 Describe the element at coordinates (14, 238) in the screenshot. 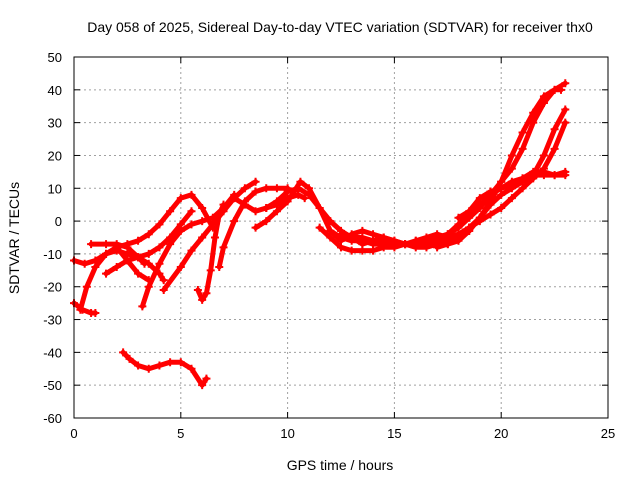

I see `y-axis-label: SDTVAR / TECUs` at that location.